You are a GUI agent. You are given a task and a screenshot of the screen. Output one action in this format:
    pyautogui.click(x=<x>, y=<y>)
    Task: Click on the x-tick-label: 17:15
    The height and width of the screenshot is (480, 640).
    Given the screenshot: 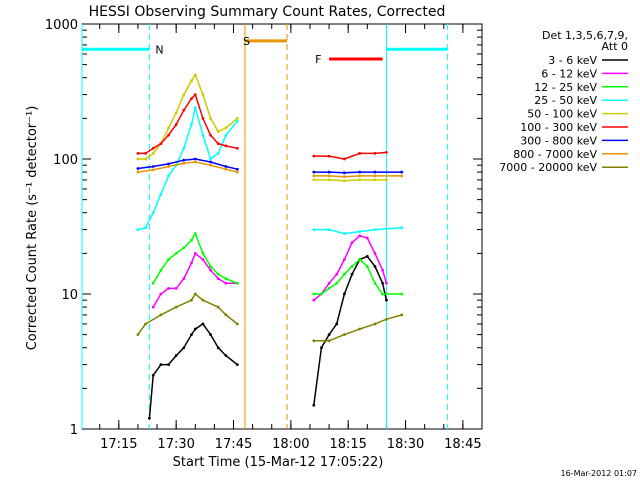 What is the action you would take?
    pyautogui.click(x=118, y=444)
    